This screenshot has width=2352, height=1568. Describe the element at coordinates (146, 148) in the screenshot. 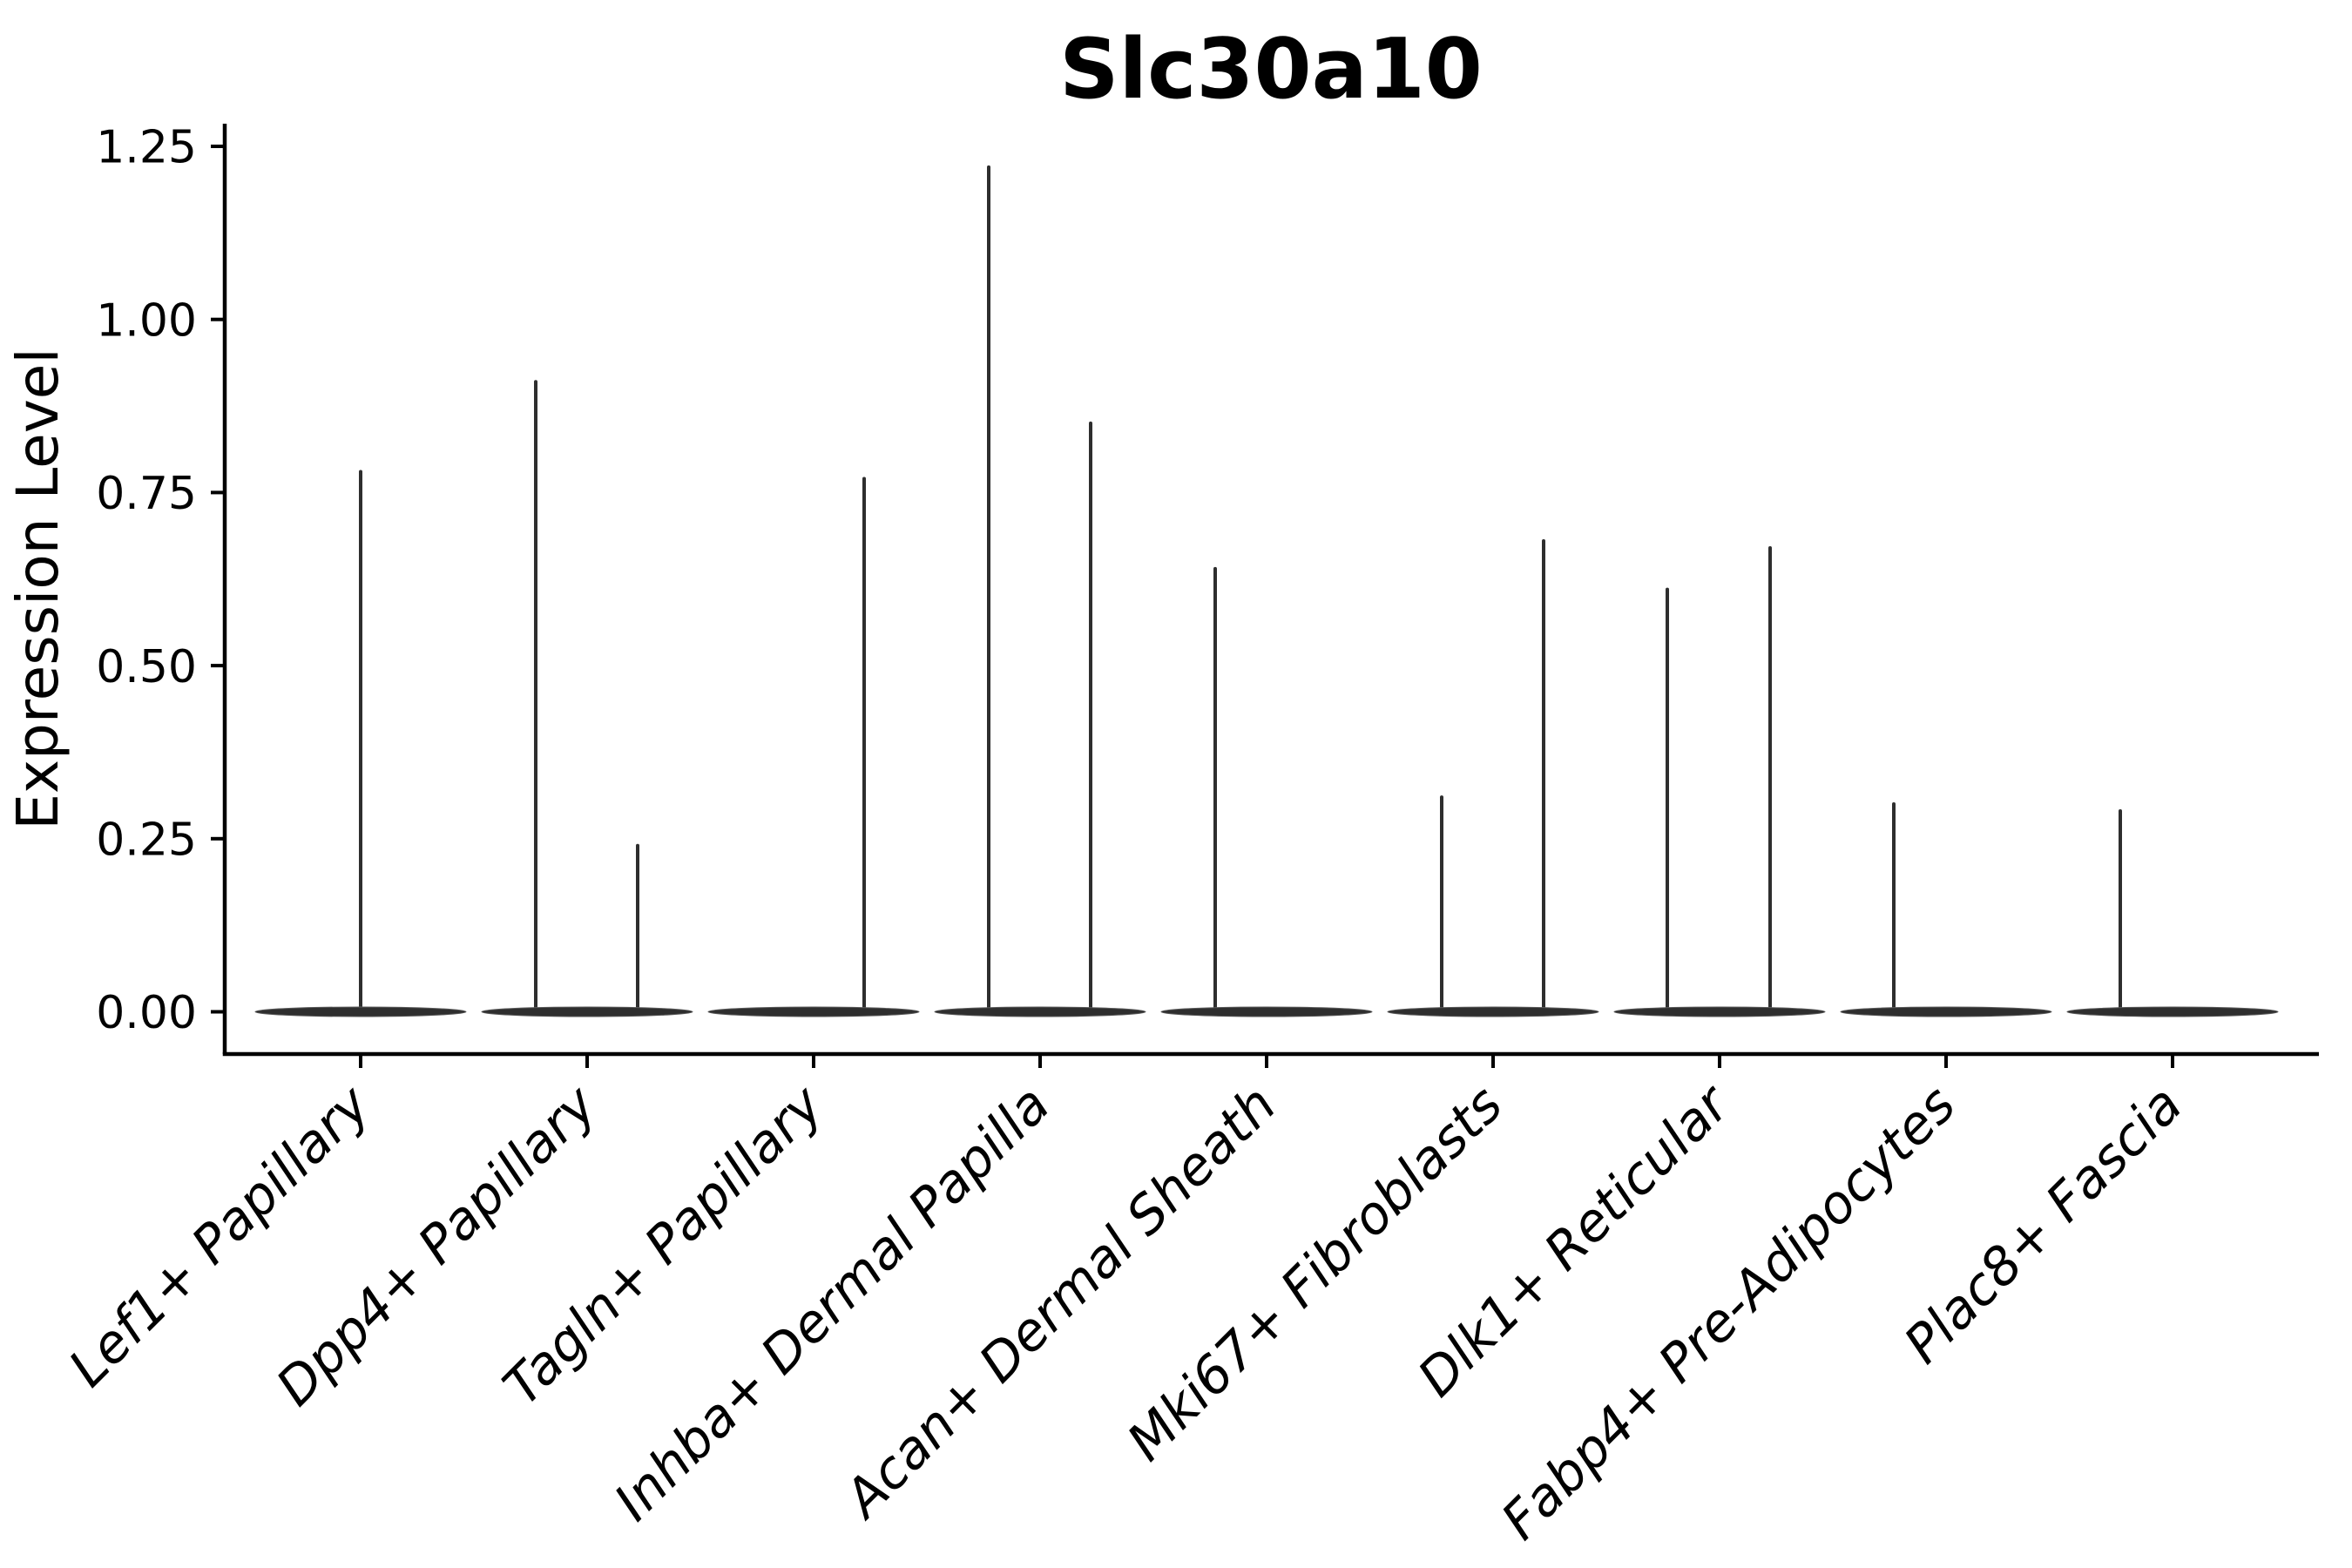

I see `y-tick-label: 1.25` at that location.